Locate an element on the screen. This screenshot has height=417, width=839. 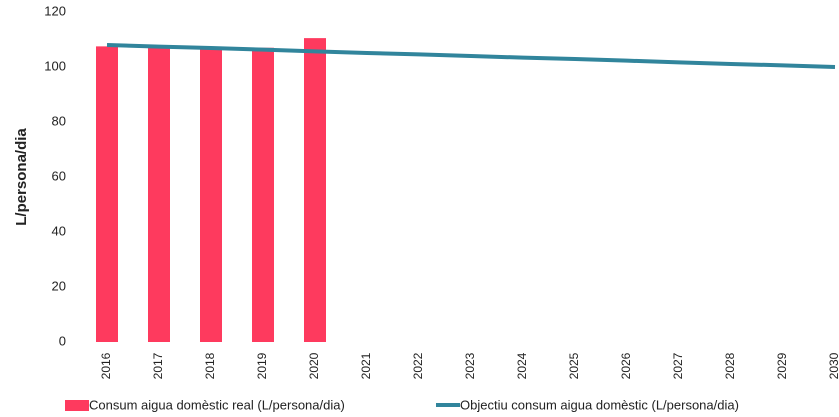
y-axis-title: L/persona/dia is located at coordinates (21, 177).